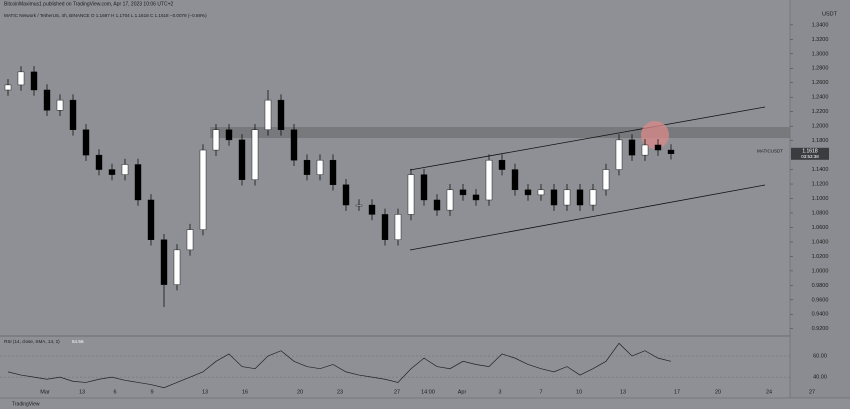  What do you see at coordinates (820, 141) in the screenshot?
I see `y-tick-label: 1.1800` at bounding box center [820, 141].